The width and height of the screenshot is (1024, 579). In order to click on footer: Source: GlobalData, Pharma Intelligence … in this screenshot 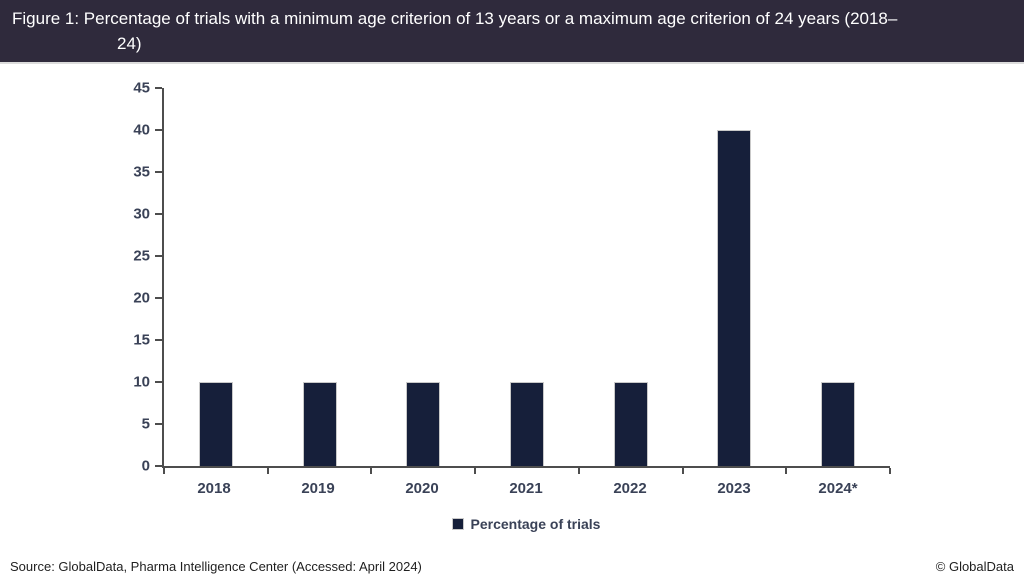, I will do `click(512, 566)`.